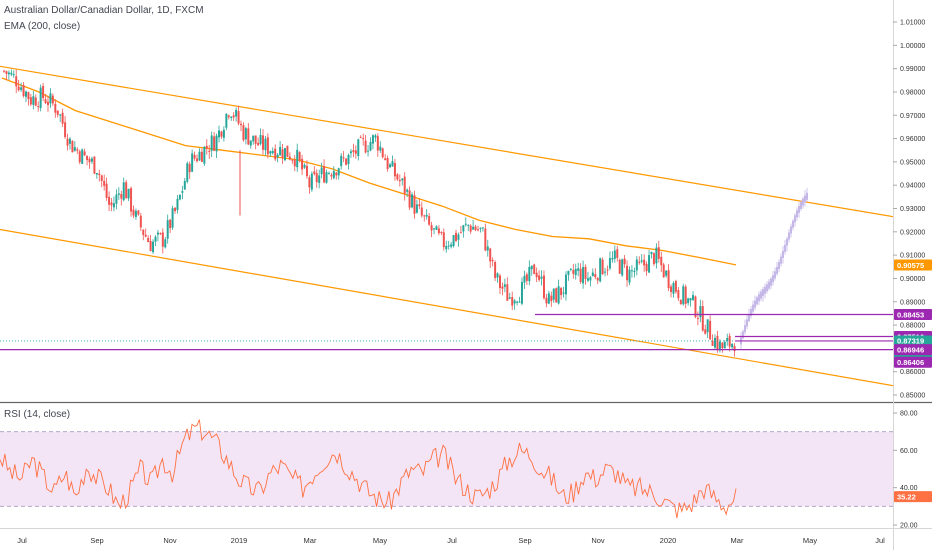 The height and width of the screenshot is (550, 932). Describe the element at coordinates (37, 414) in the screenshot. I see `rsi-legend: RSI (14, close)` at that location.